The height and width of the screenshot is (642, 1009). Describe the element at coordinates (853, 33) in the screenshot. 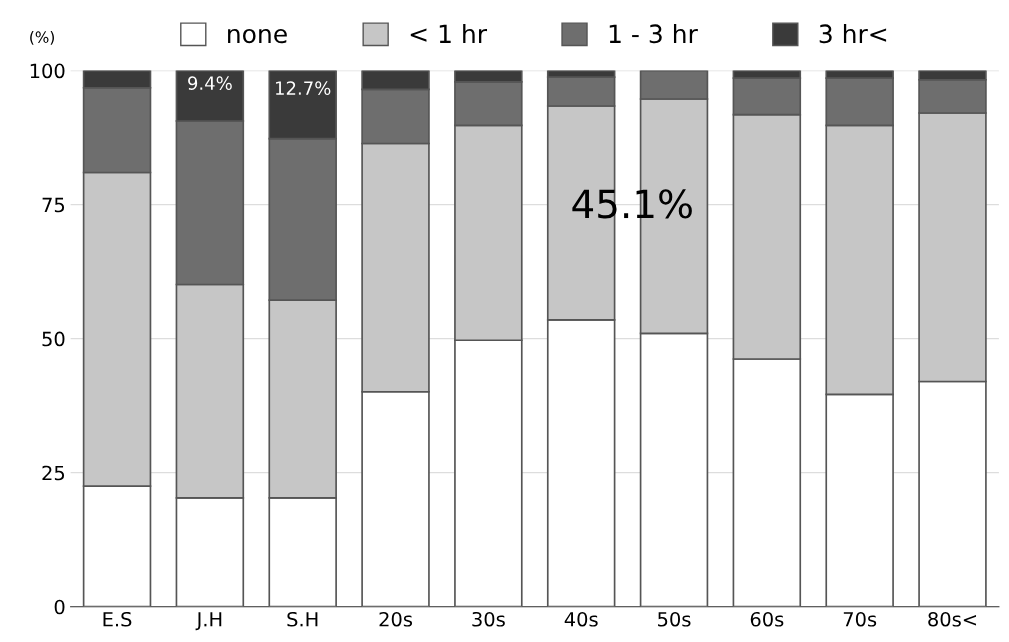

I see `legend-label: 3 hr<` at that location.